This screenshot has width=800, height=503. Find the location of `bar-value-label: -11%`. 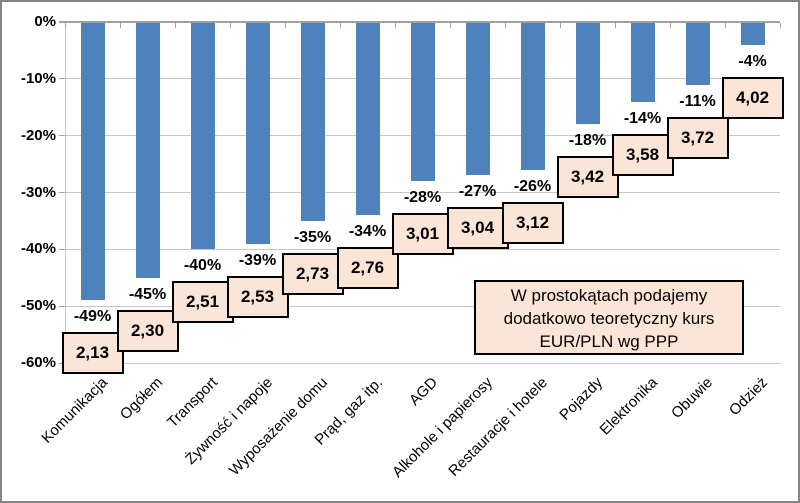

bar-value-label: -11% is located at coordinates (697, 101).